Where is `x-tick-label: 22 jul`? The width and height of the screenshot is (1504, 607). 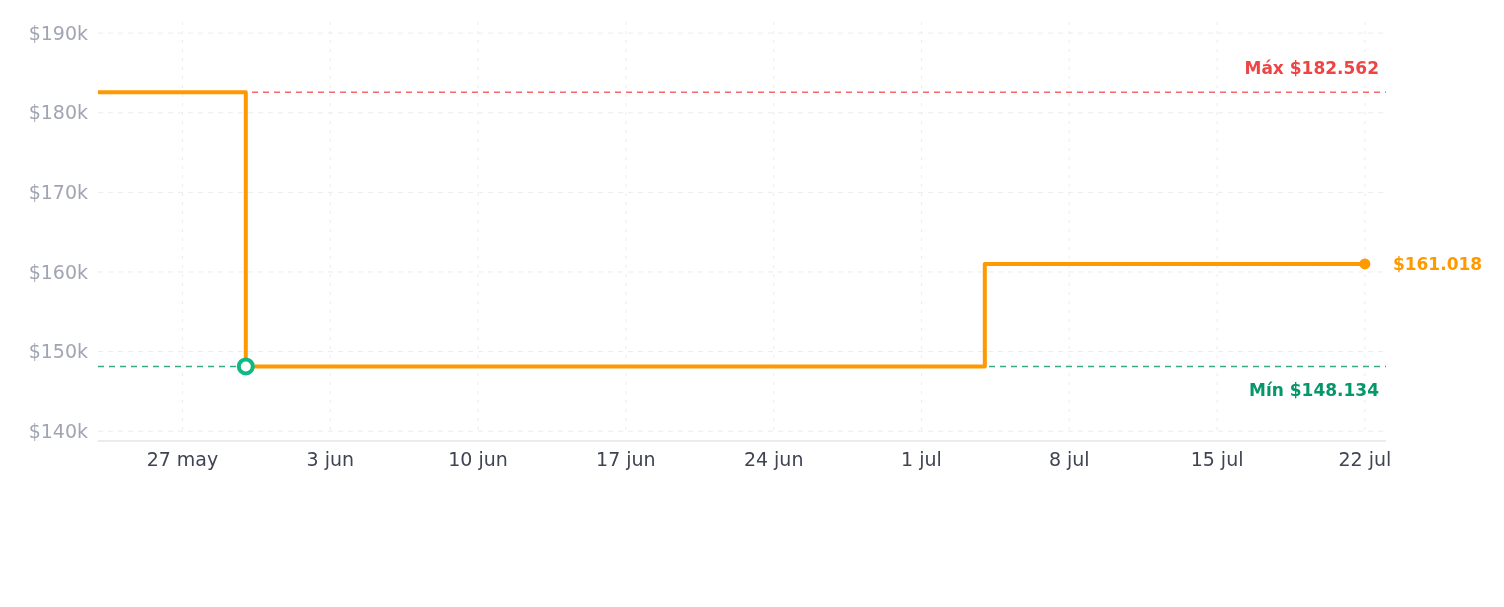
x-tick-label: 22 jul is located at coordinates (1365, 459).